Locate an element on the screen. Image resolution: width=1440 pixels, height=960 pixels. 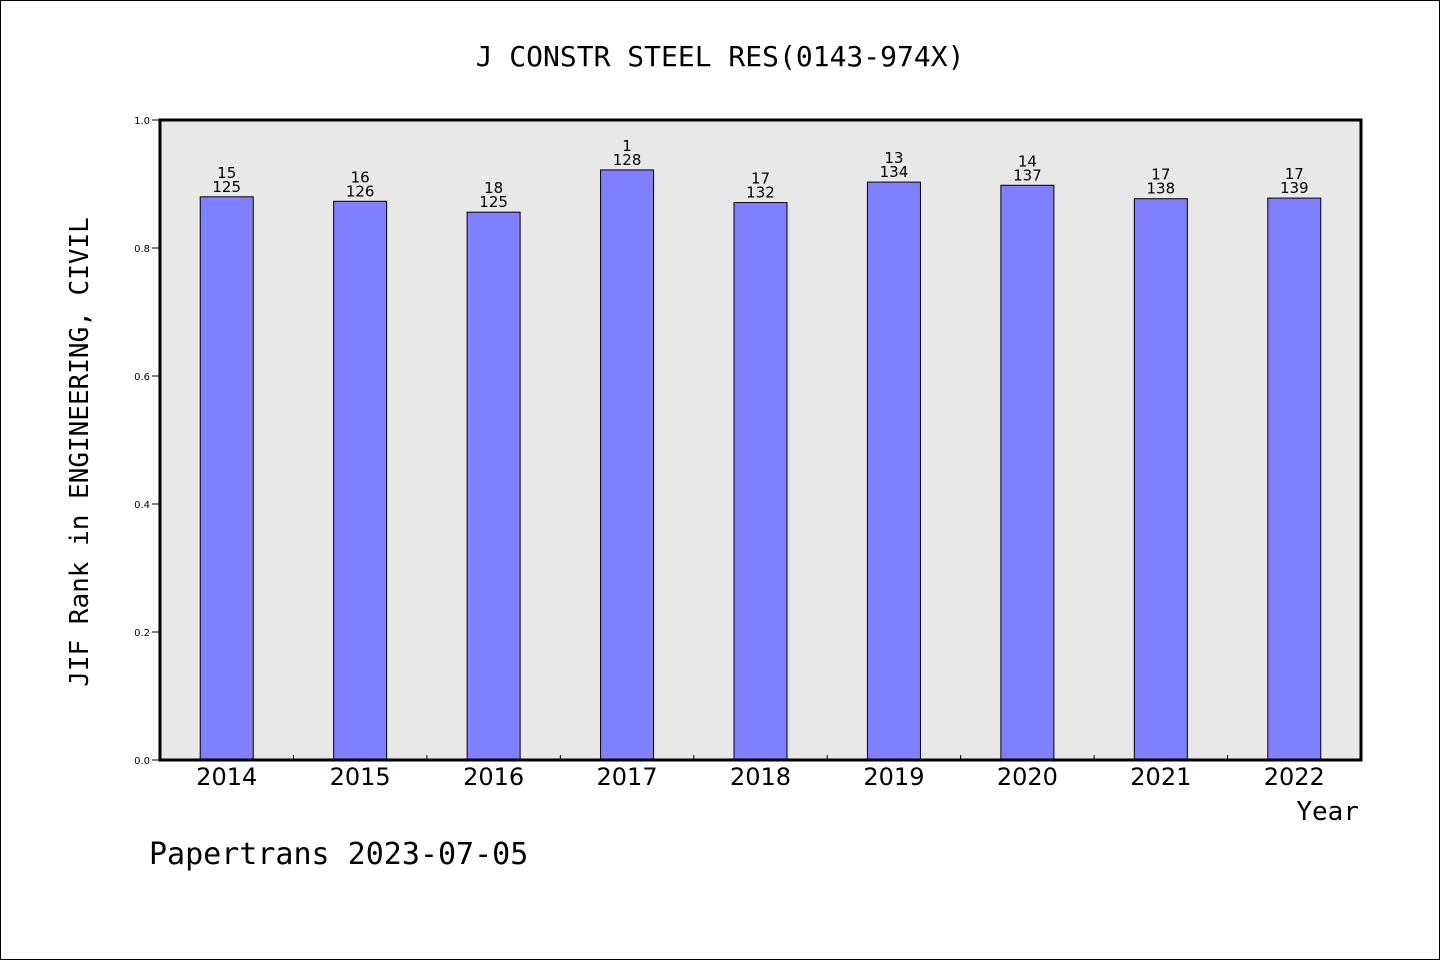
x-axis-label: Year is located at coordinates (1327, 812).